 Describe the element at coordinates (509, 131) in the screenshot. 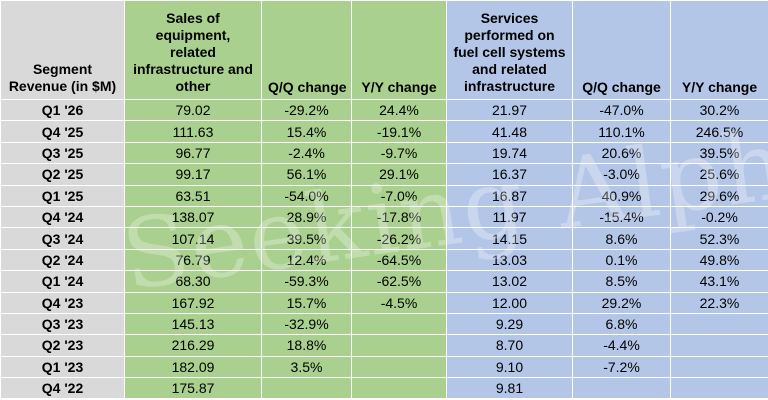

I see `cell-services: 41.48` at that location.